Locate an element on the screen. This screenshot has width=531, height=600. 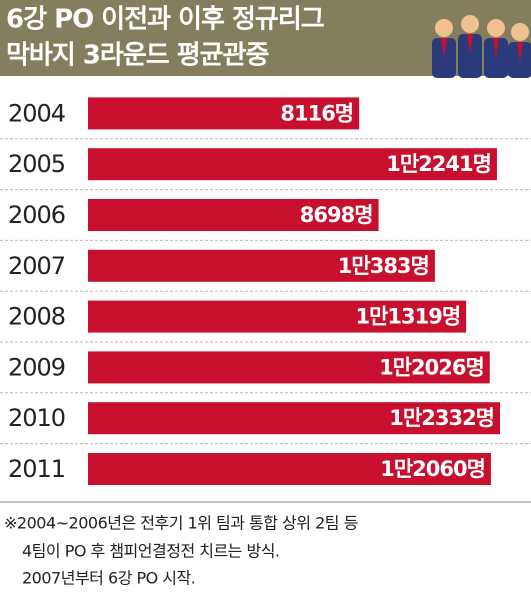
y-tick-label: 2005 is located at coordinates (36, 164).